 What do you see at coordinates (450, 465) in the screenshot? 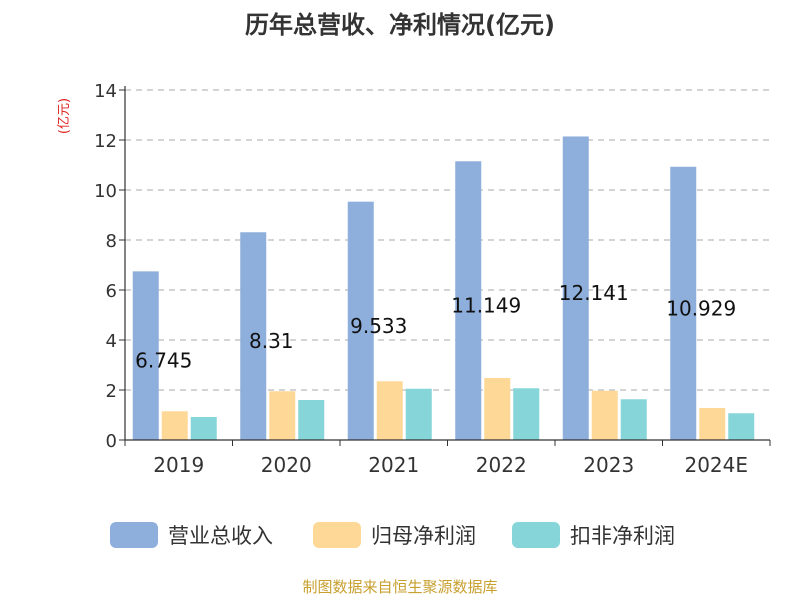
I see `x-axis-ticks: 2019 2020 2021 2022 2023 2024E` at bounding box center [450, 465].